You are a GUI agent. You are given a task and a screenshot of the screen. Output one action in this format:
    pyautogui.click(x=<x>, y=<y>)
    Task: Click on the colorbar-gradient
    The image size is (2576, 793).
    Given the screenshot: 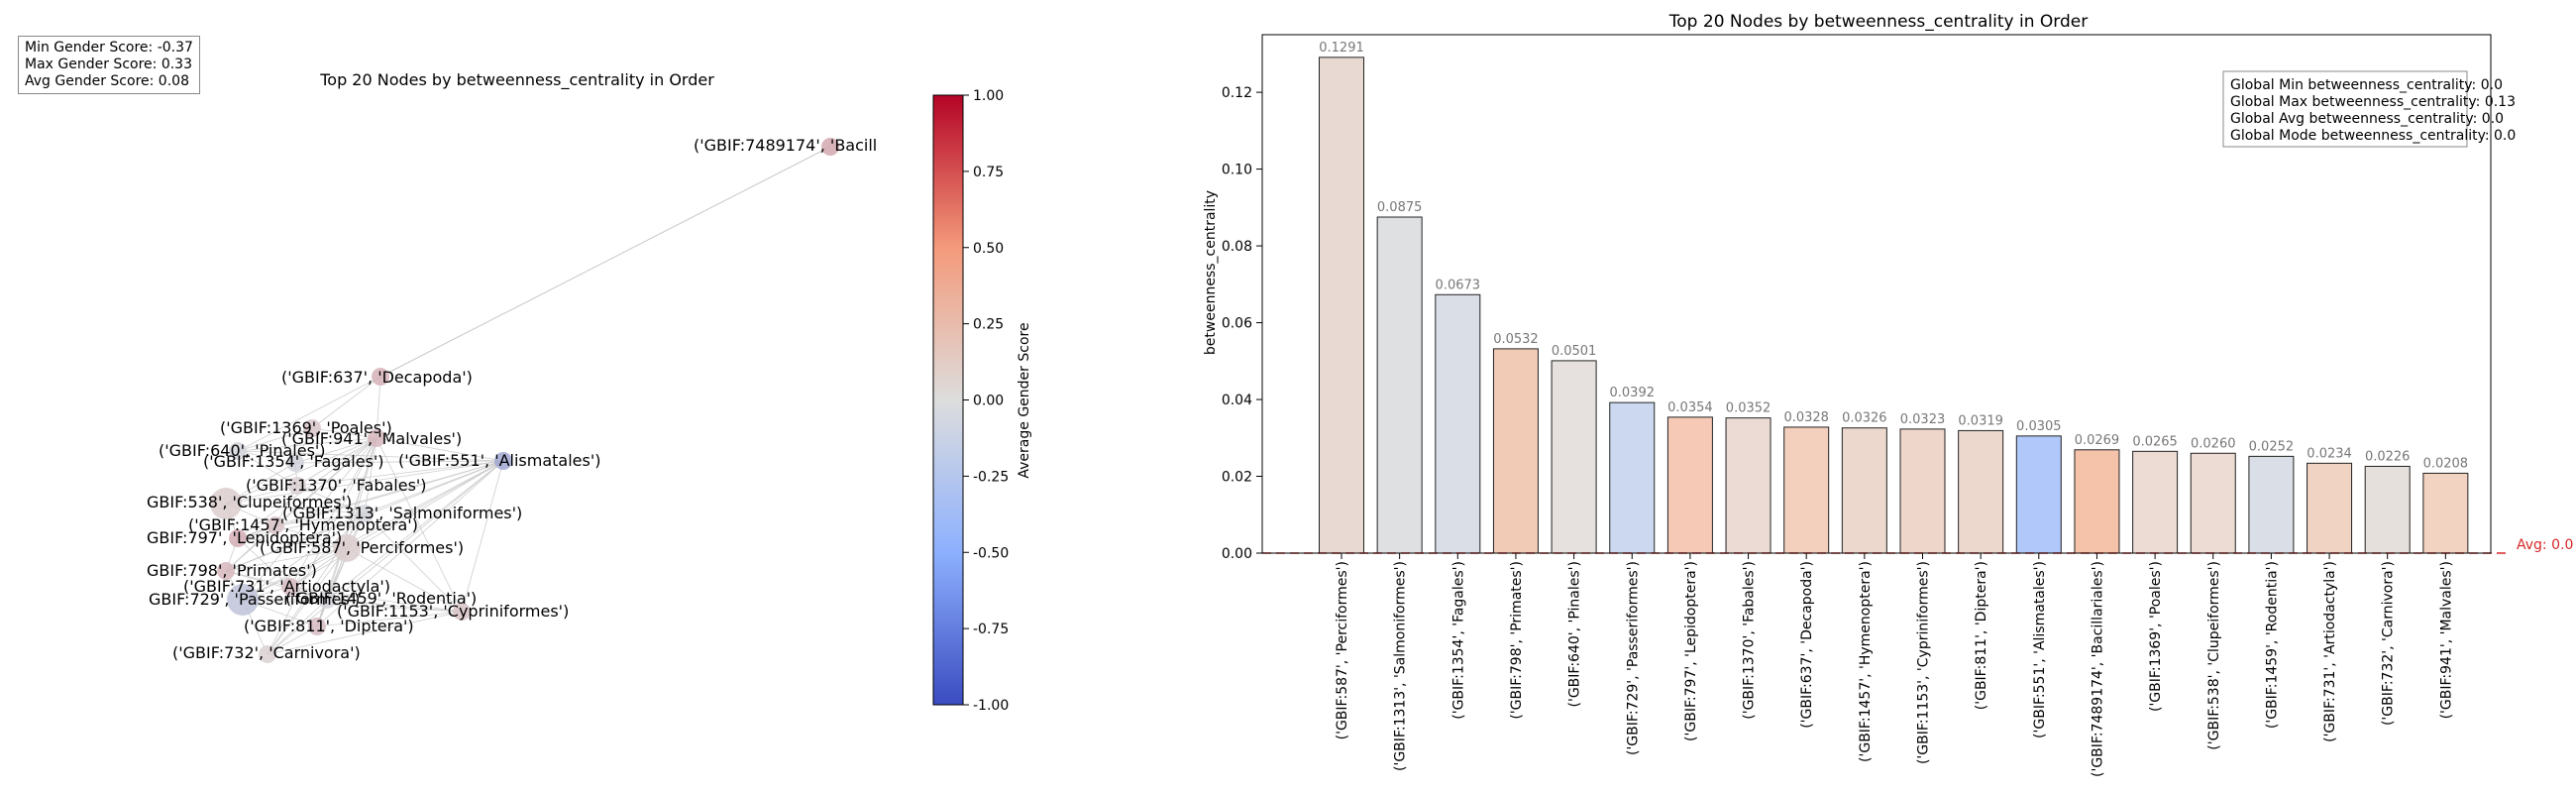 What is the action you would take?
    pyautogui.click(x=948, y=400)
    